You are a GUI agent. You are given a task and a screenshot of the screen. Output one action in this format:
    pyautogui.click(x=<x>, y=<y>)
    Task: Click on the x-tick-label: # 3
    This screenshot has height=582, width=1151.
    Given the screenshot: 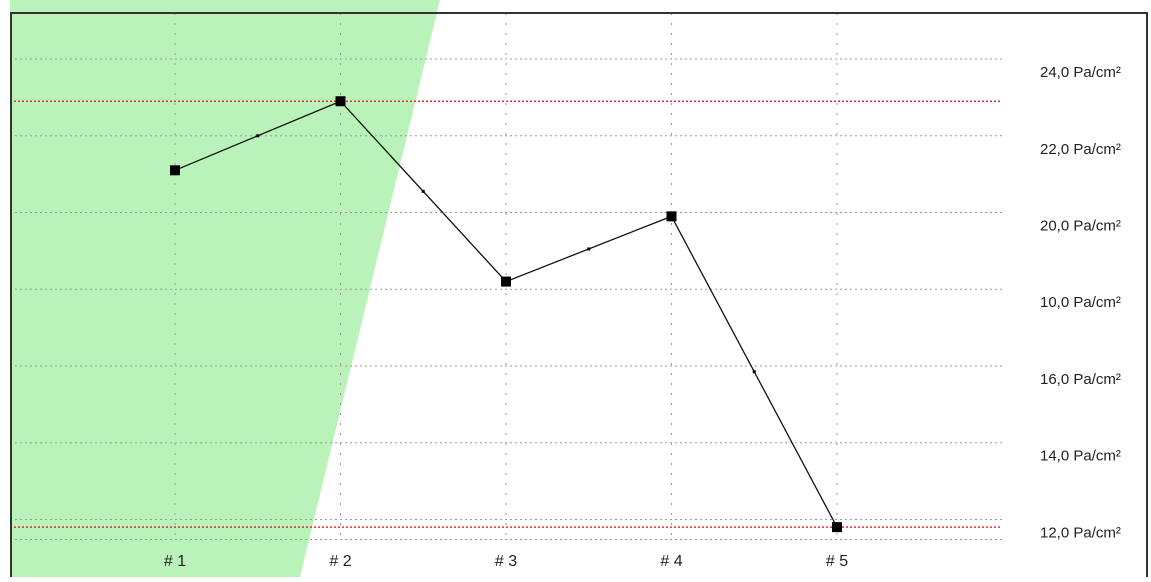 What is the action you would take?
    pyautogui.click(x=506, y=561)
    